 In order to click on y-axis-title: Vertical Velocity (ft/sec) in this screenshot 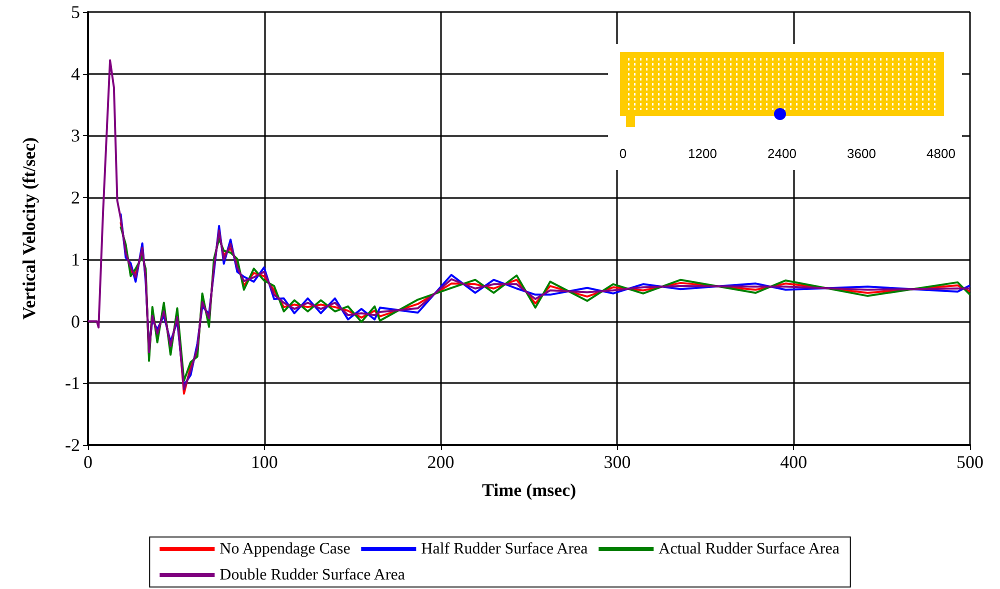, I will do `click(29, 228)`.